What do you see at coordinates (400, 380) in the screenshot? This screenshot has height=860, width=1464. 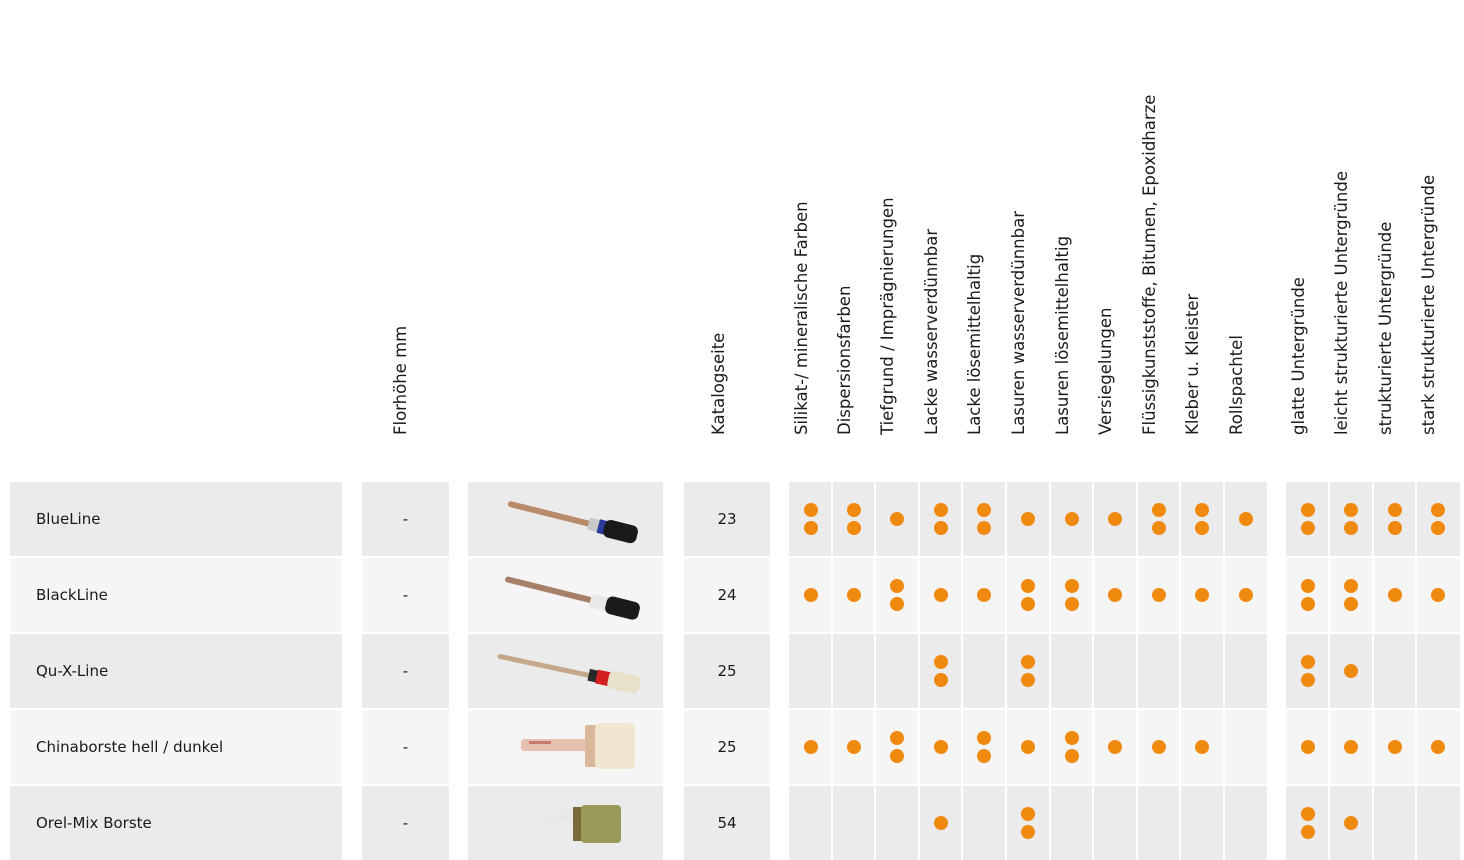 I see `header-florhoehe: Florhöhe mm` at bounding box center [400, 380].